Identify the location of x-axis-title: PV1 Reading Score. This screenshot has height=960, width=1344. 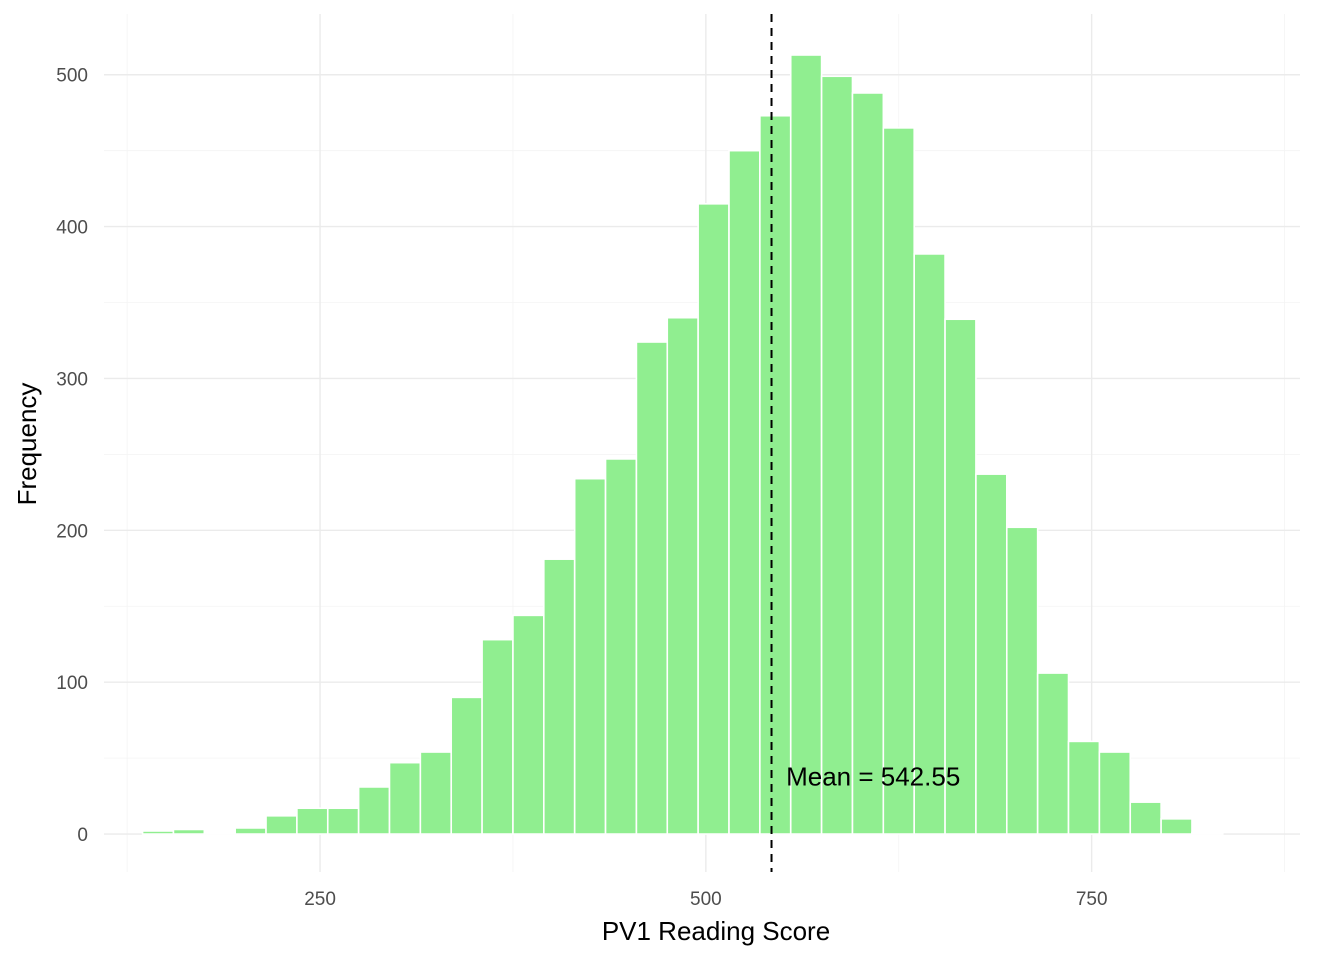
(716, 931).